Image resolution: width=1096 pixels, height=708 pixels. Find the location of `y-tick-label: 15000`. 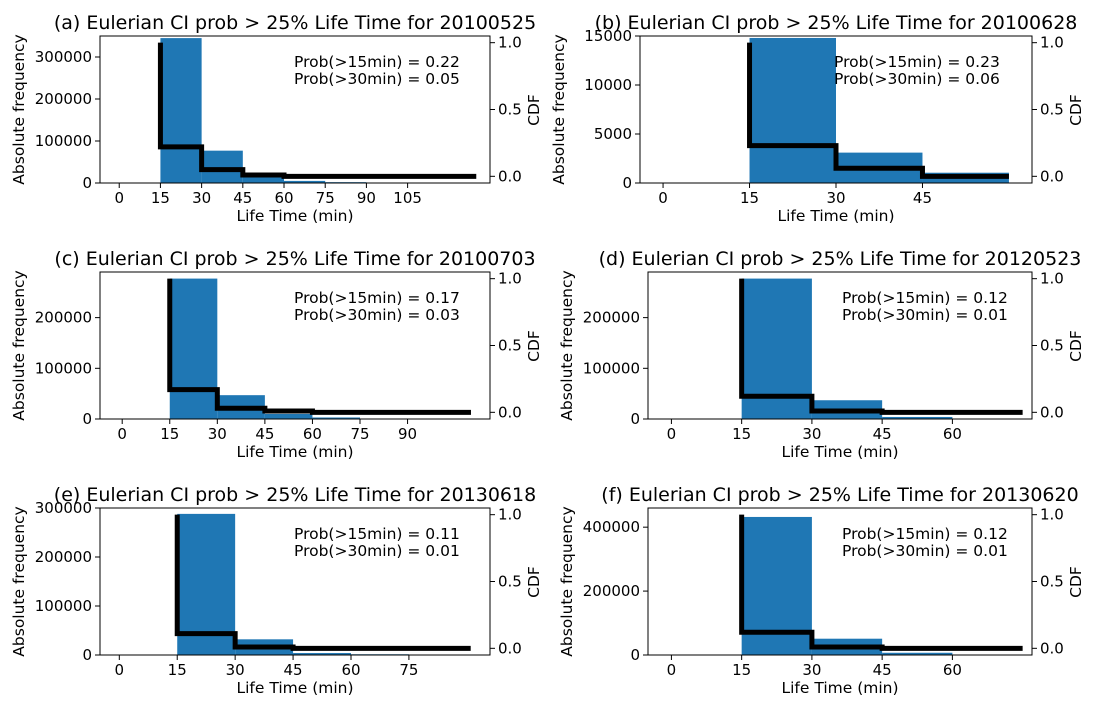

y-tick-label: 15000 is located at coordinates (608, 36).